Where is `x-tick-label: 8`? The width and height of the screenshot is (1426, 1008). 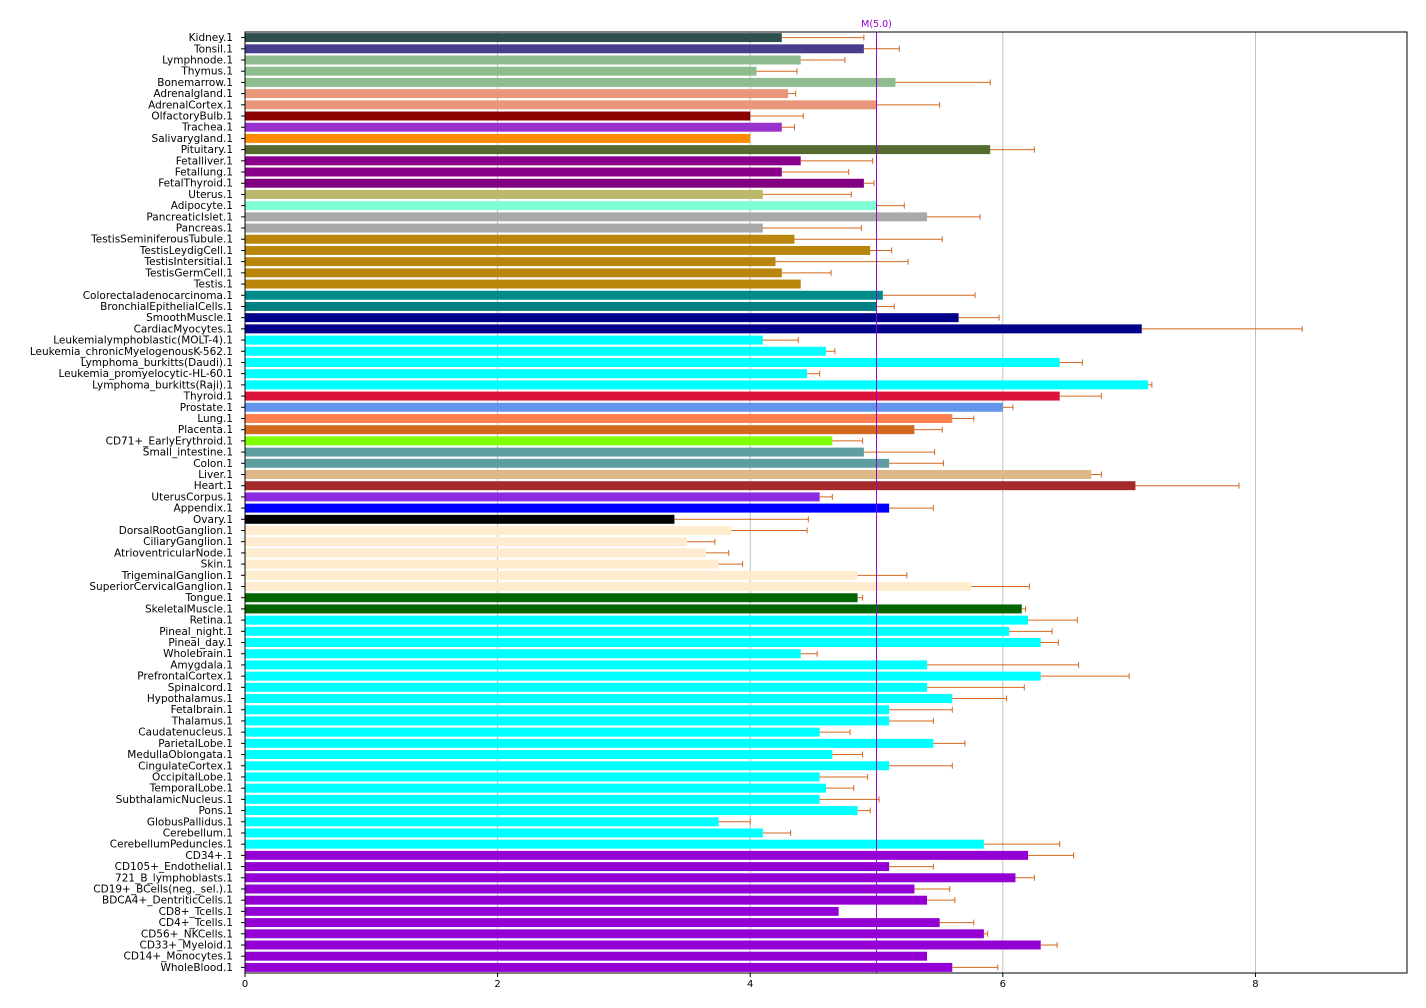 x-tick-label: 8 is located at coordinates (1255, 984).